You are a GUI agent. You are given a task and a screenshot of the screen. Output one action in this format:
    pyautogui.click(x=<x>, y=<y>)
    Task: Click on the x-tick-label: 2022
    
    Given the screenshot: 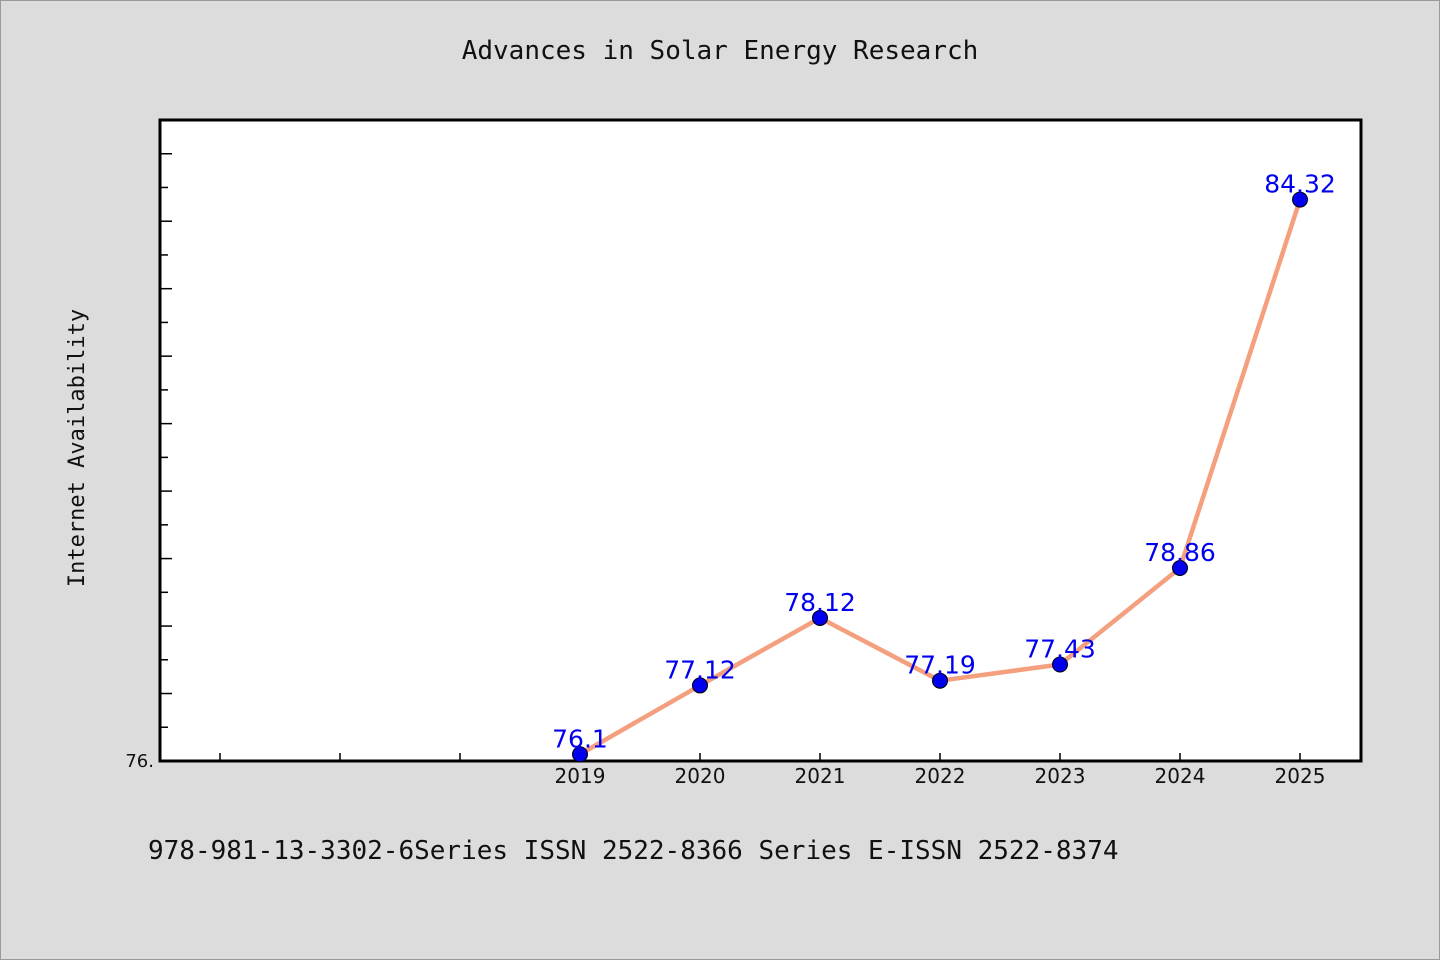 What is the action you would take?
    pyautogui.click(x=940, y=776)
    